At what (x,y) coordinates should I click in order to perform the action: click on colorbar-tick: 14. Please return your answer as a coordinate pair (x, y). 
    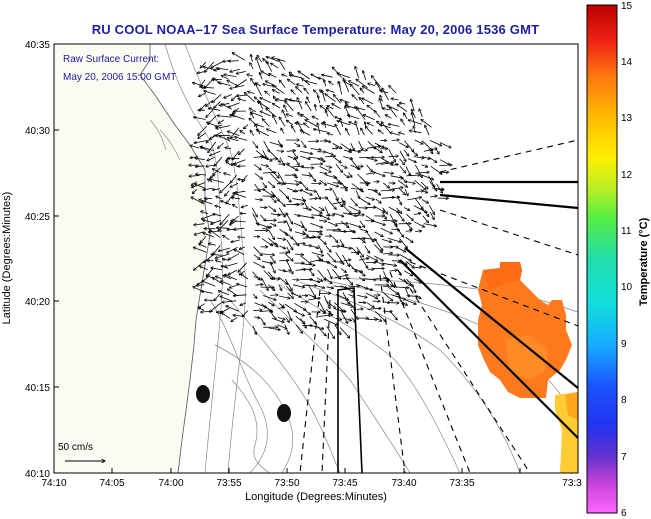
    Looking at the image, I should click on (627, 62).